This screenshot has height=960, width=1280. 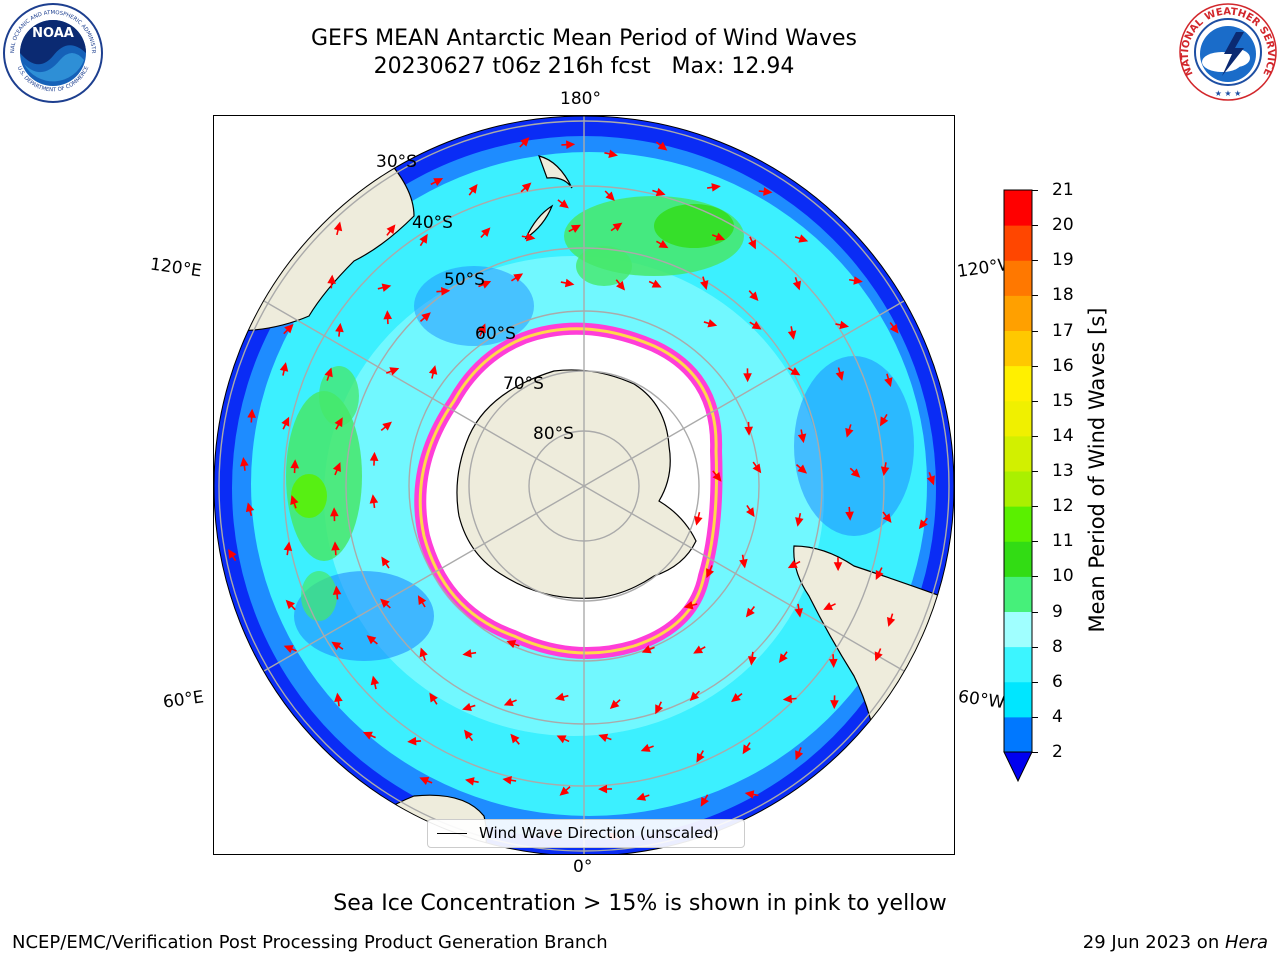 I want to click on colorbar-tick-label: 16, so click(x=1063, y=365).